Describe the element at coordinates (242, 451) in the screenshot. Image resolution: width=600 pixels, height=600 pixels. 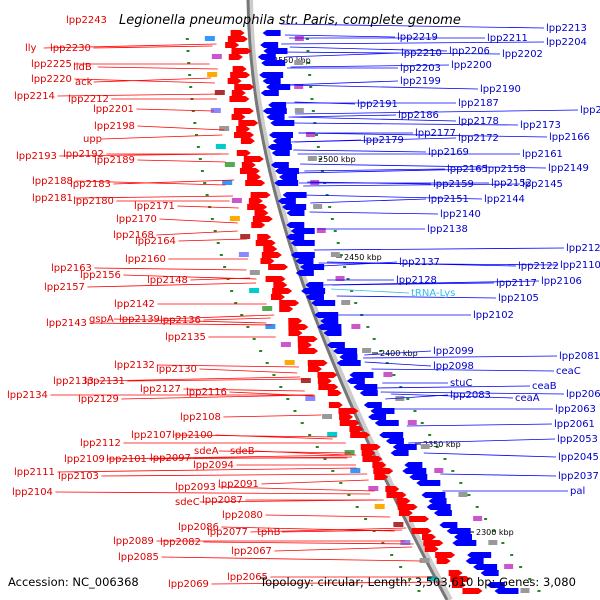
I see `gene-label-left-49: sdeB` at that location.